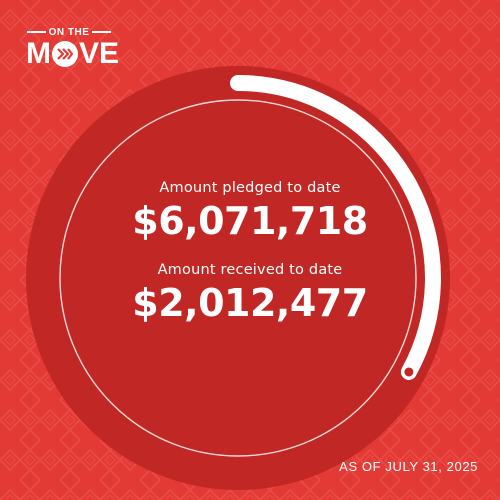 Image resolution: width=500 pixels, height=500 pixels. What do you see at coordinates (250, 270) in the screenshot?
I see `received-label: Amount received to date` at bounding box center [250, 270].